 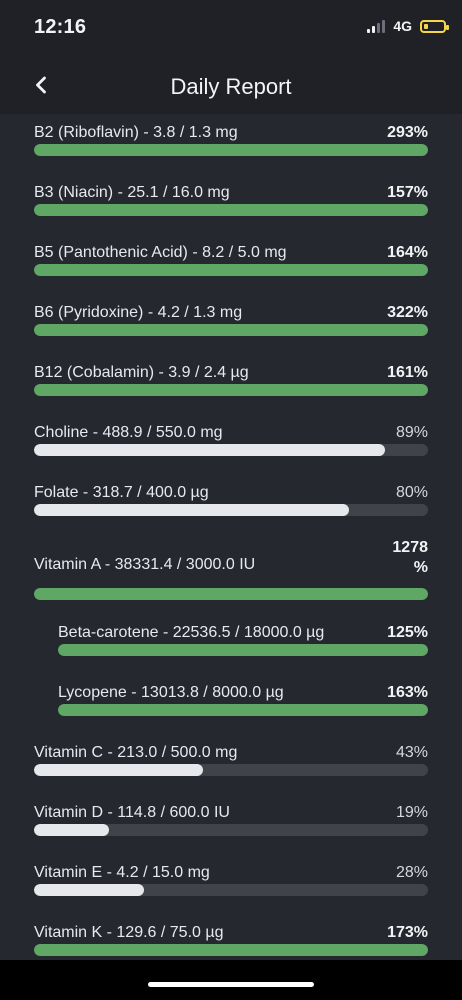 I want to click on nutrient-label: Lycopene - 13013.8 / 8000.0 µg, so click(x=171, y=692).